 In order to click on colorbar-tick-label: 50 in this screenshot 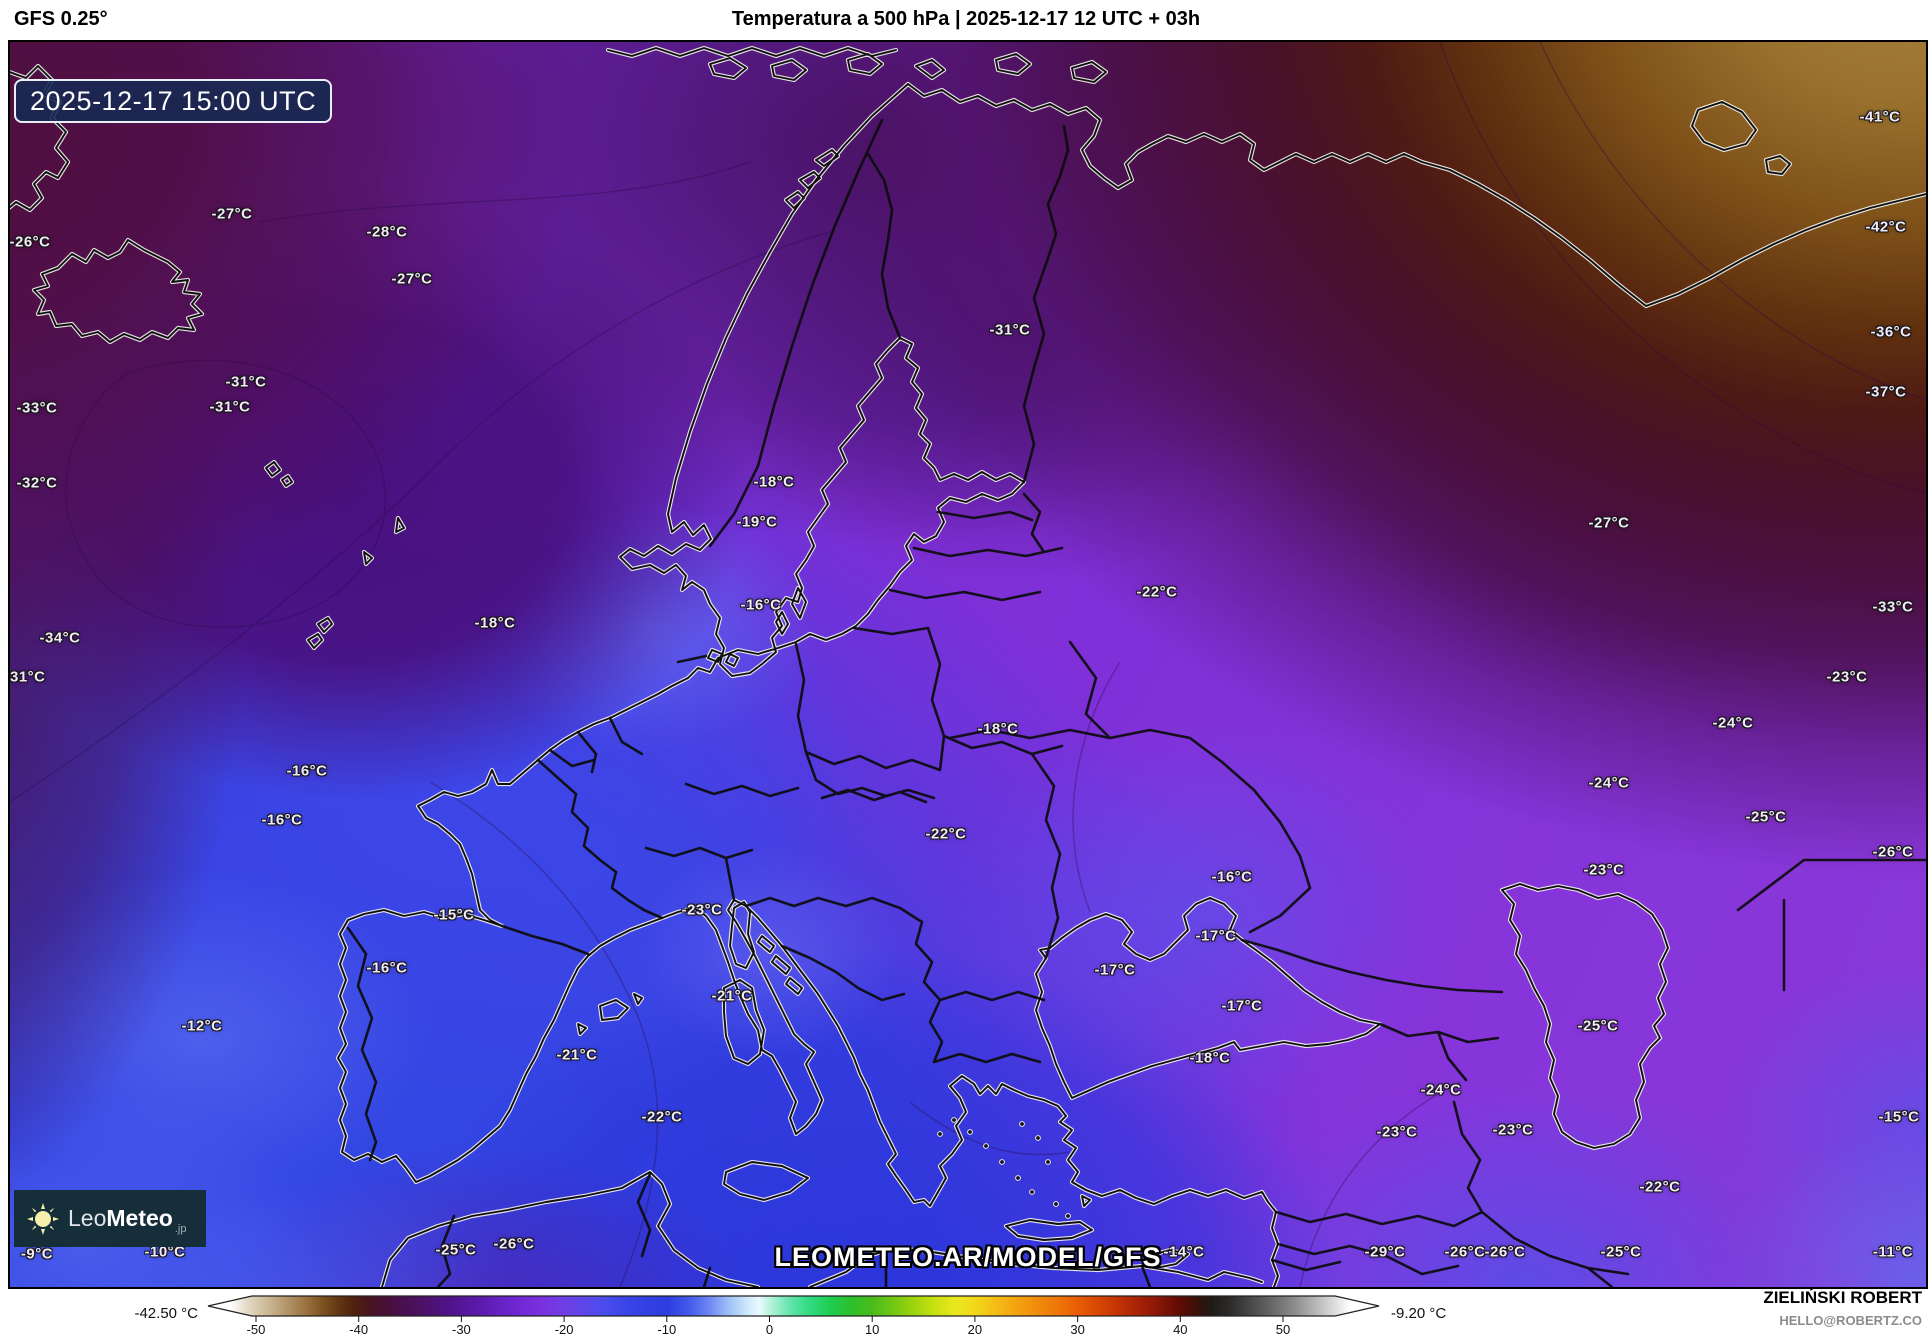, I will do `click(1283, 1329)`.